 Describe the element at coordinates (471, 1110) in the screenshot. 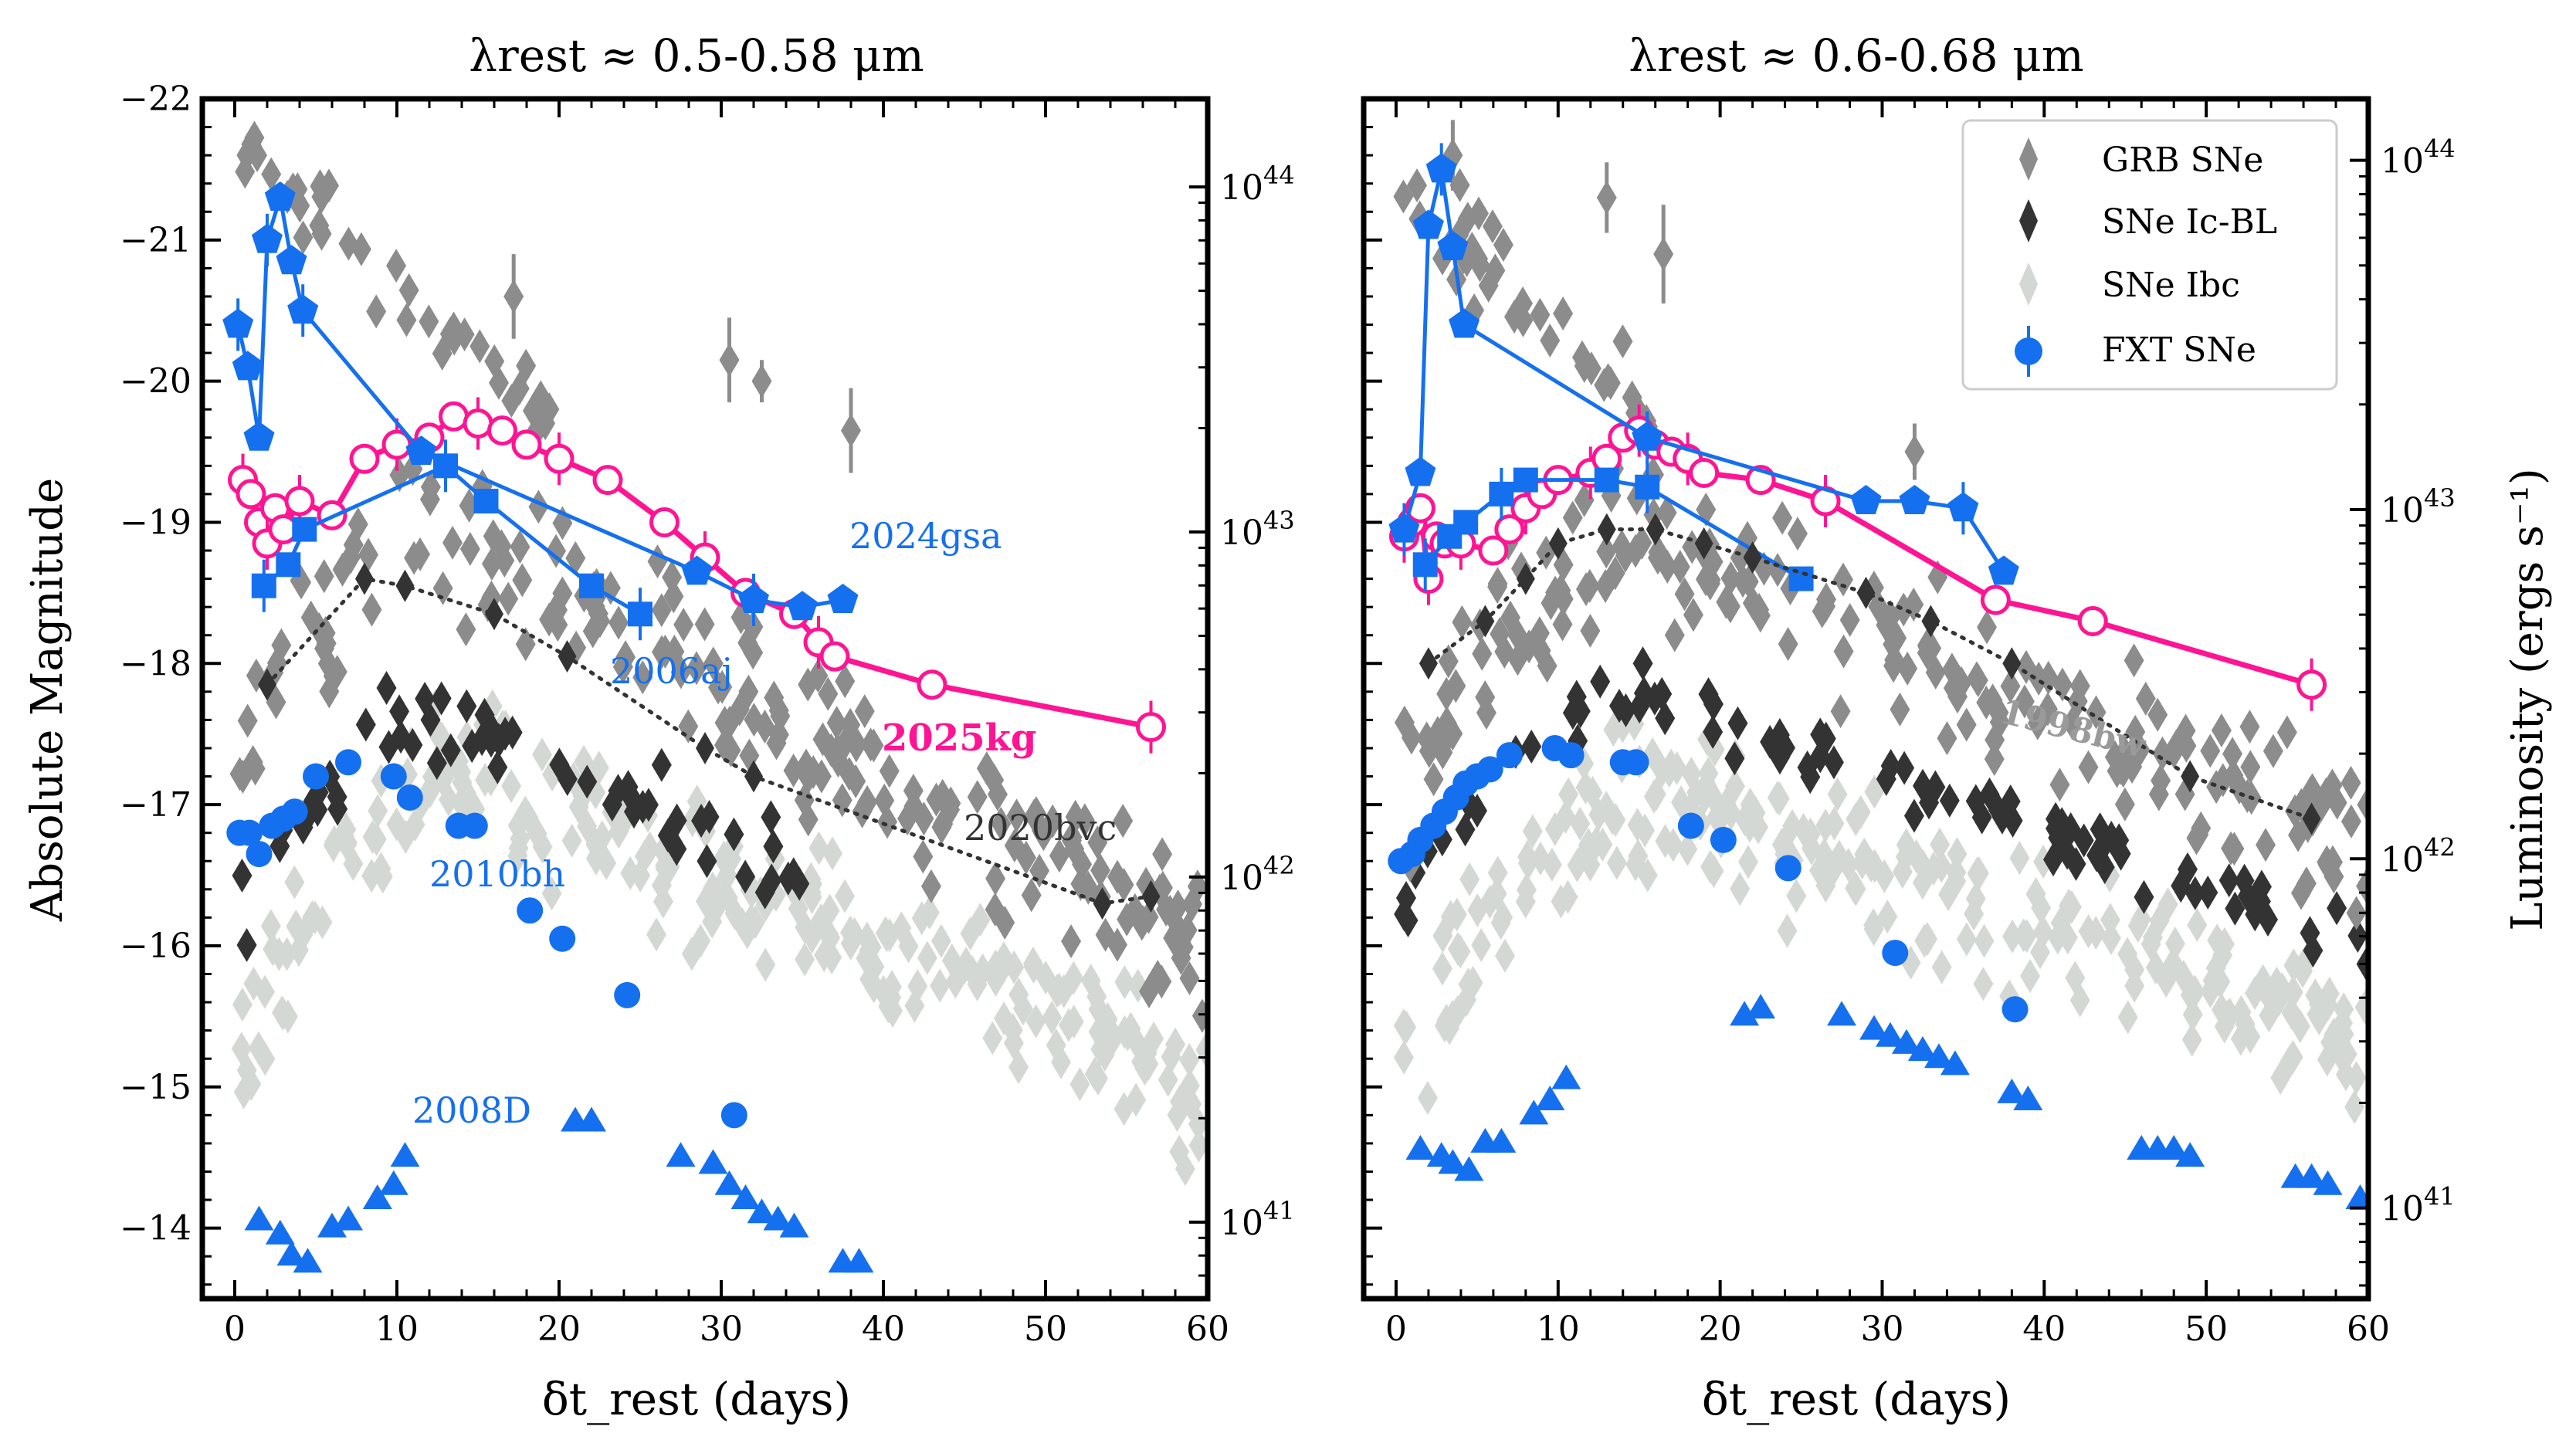

I see `label-2008D: 2008D` at that location.